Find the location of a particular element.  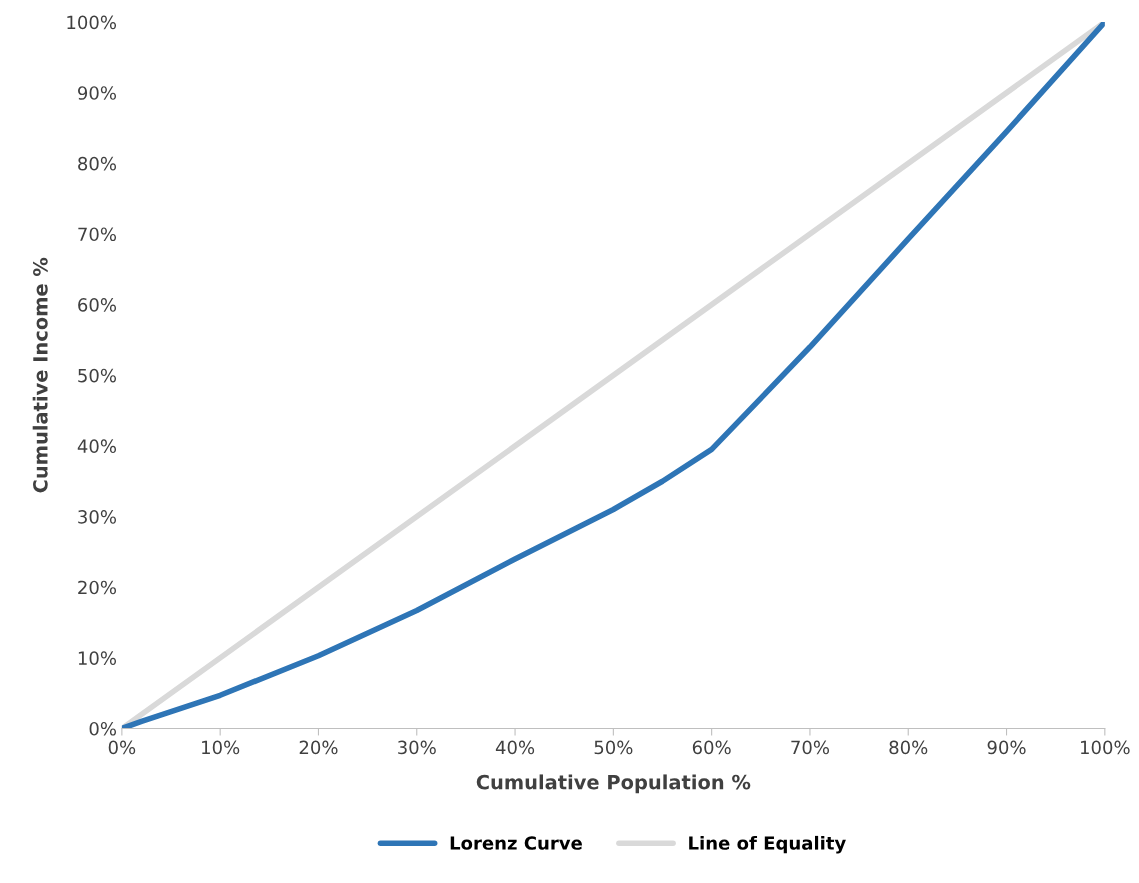

x-tick-label: 20% is located at coordinates (318, 747).